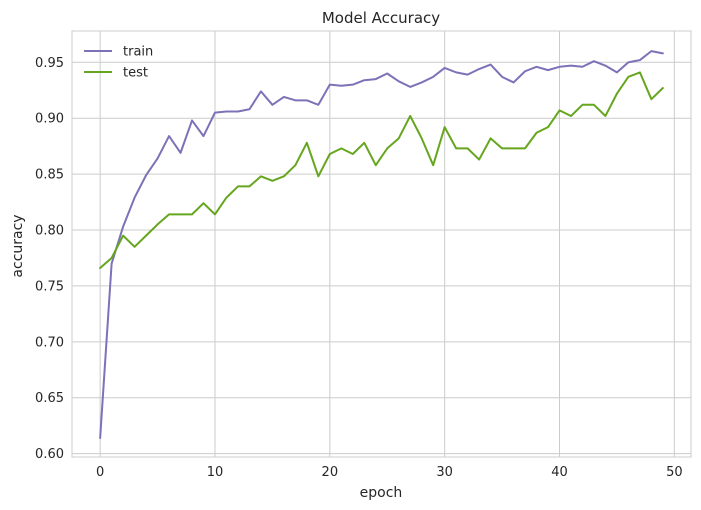  I want to click on x-tick-label: 40, so click(559, 472).